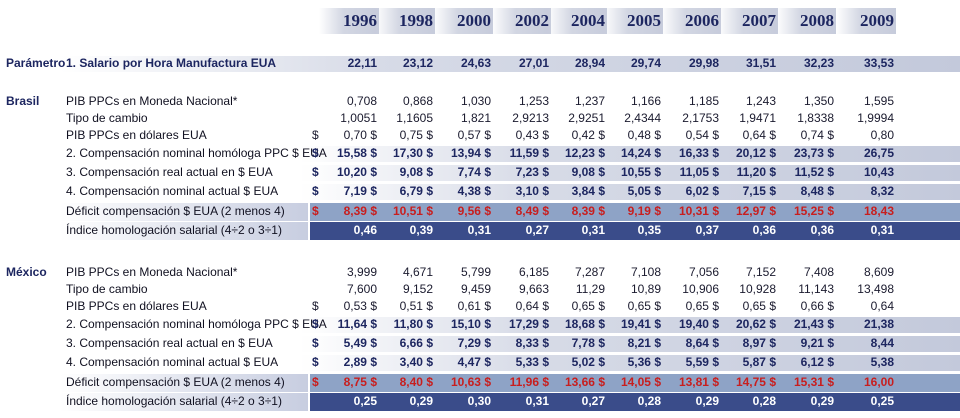  I want to click on mexico-value-2000: 10,63 $, so click(470, 382).